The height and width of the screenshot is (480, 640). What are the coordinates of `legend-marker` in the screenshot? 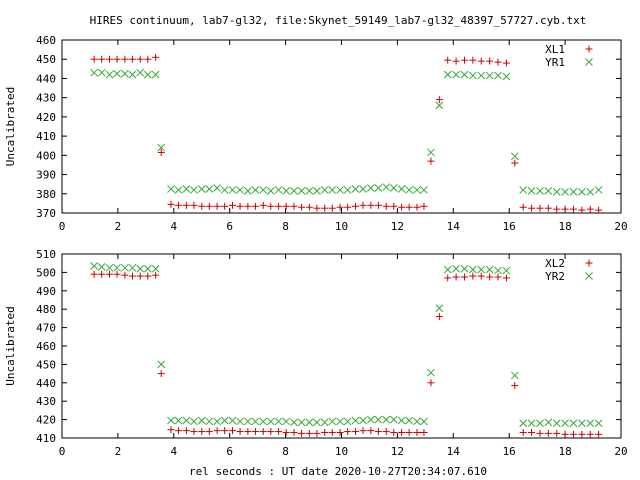 It's located at (589, 62).